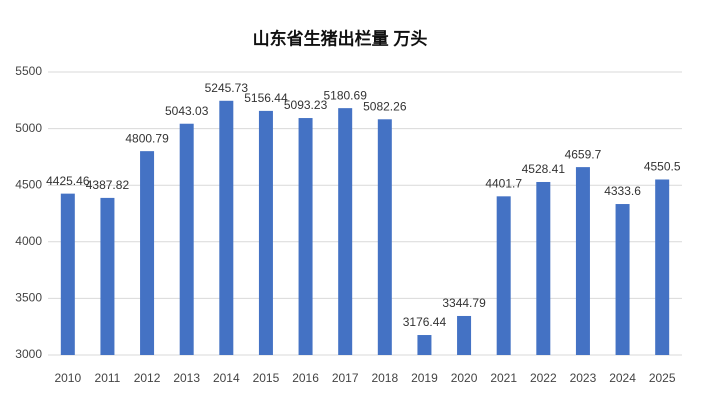 The image size is (717, 413). What do you see at coordinates (108, 185) in the screenshot?
I see `value-label: 4387.82` at bounding box center [108, 185].